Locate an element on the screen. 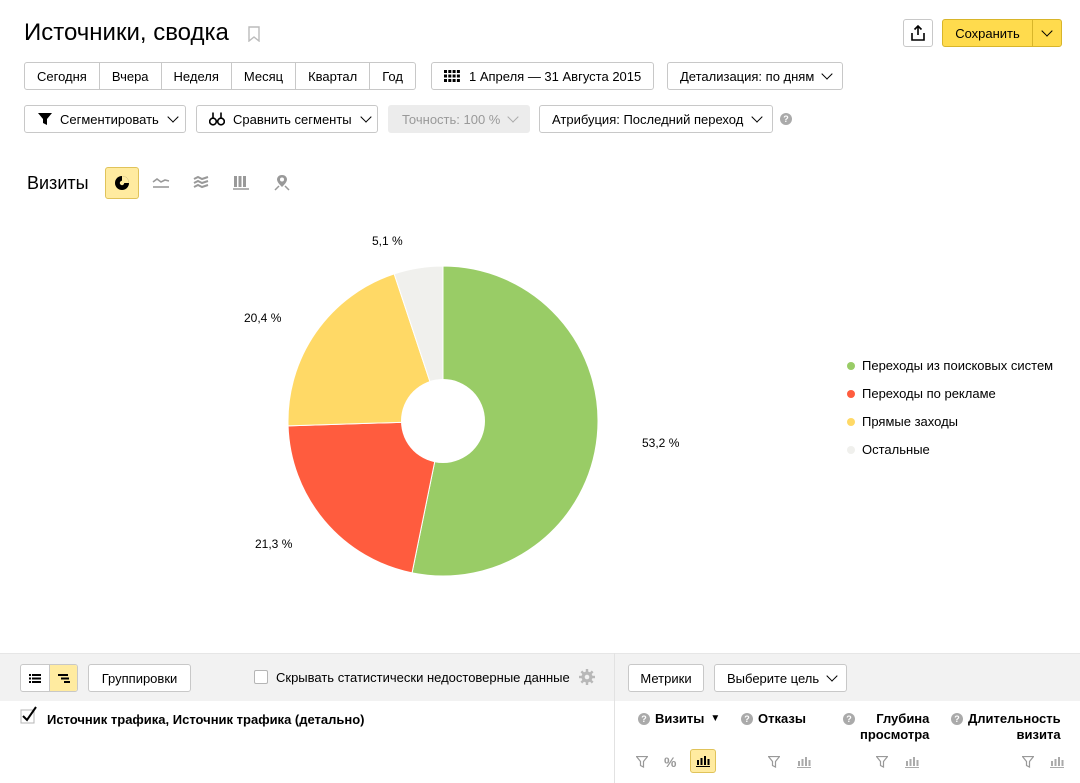 The height and width of the screenshot is (783, 1080). pie-chart-icon is located at coordinates (122, 183).